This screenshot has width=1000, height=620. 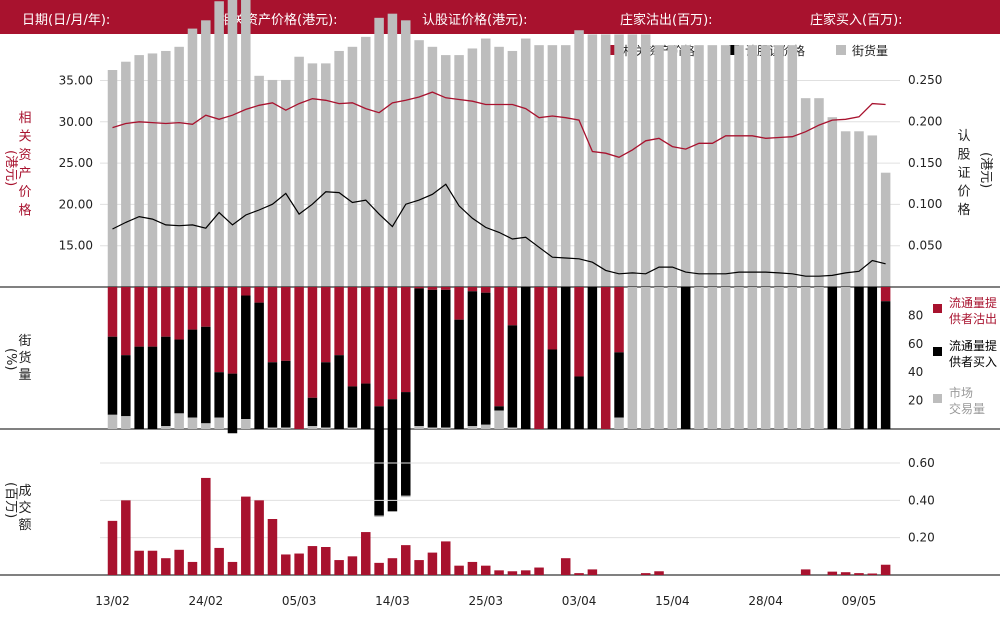 I want to click on top-right-tick-label: 0.250, so click(x=925, y=80).